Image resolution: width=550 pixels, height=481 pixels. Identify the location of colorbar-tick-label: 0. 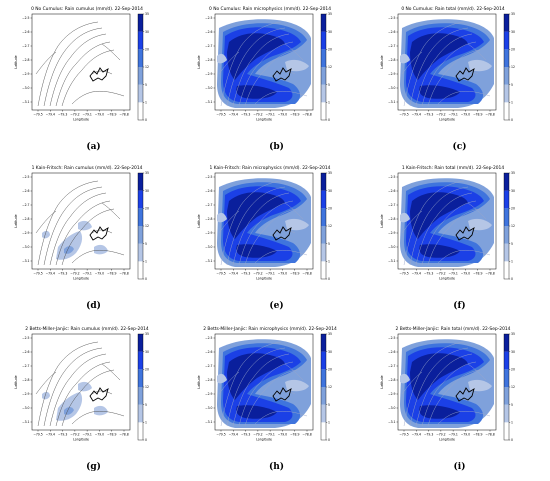
(512, 120).